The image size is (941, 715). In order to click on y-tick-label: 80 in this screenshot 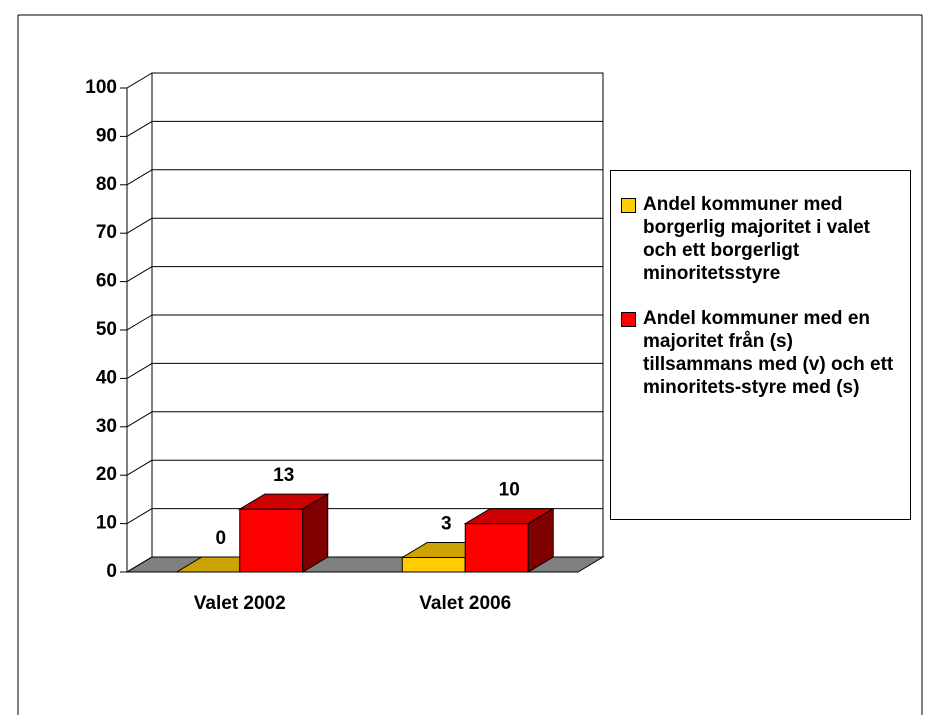, I will do `click(106, 184)`.